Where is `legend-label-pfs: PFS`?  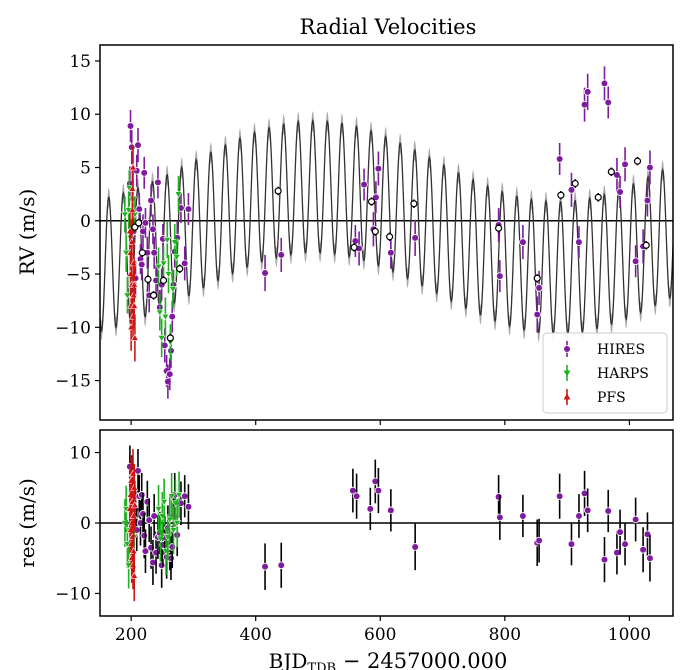
legend-label-pfs: PFS is located at coordinates (611, 398).